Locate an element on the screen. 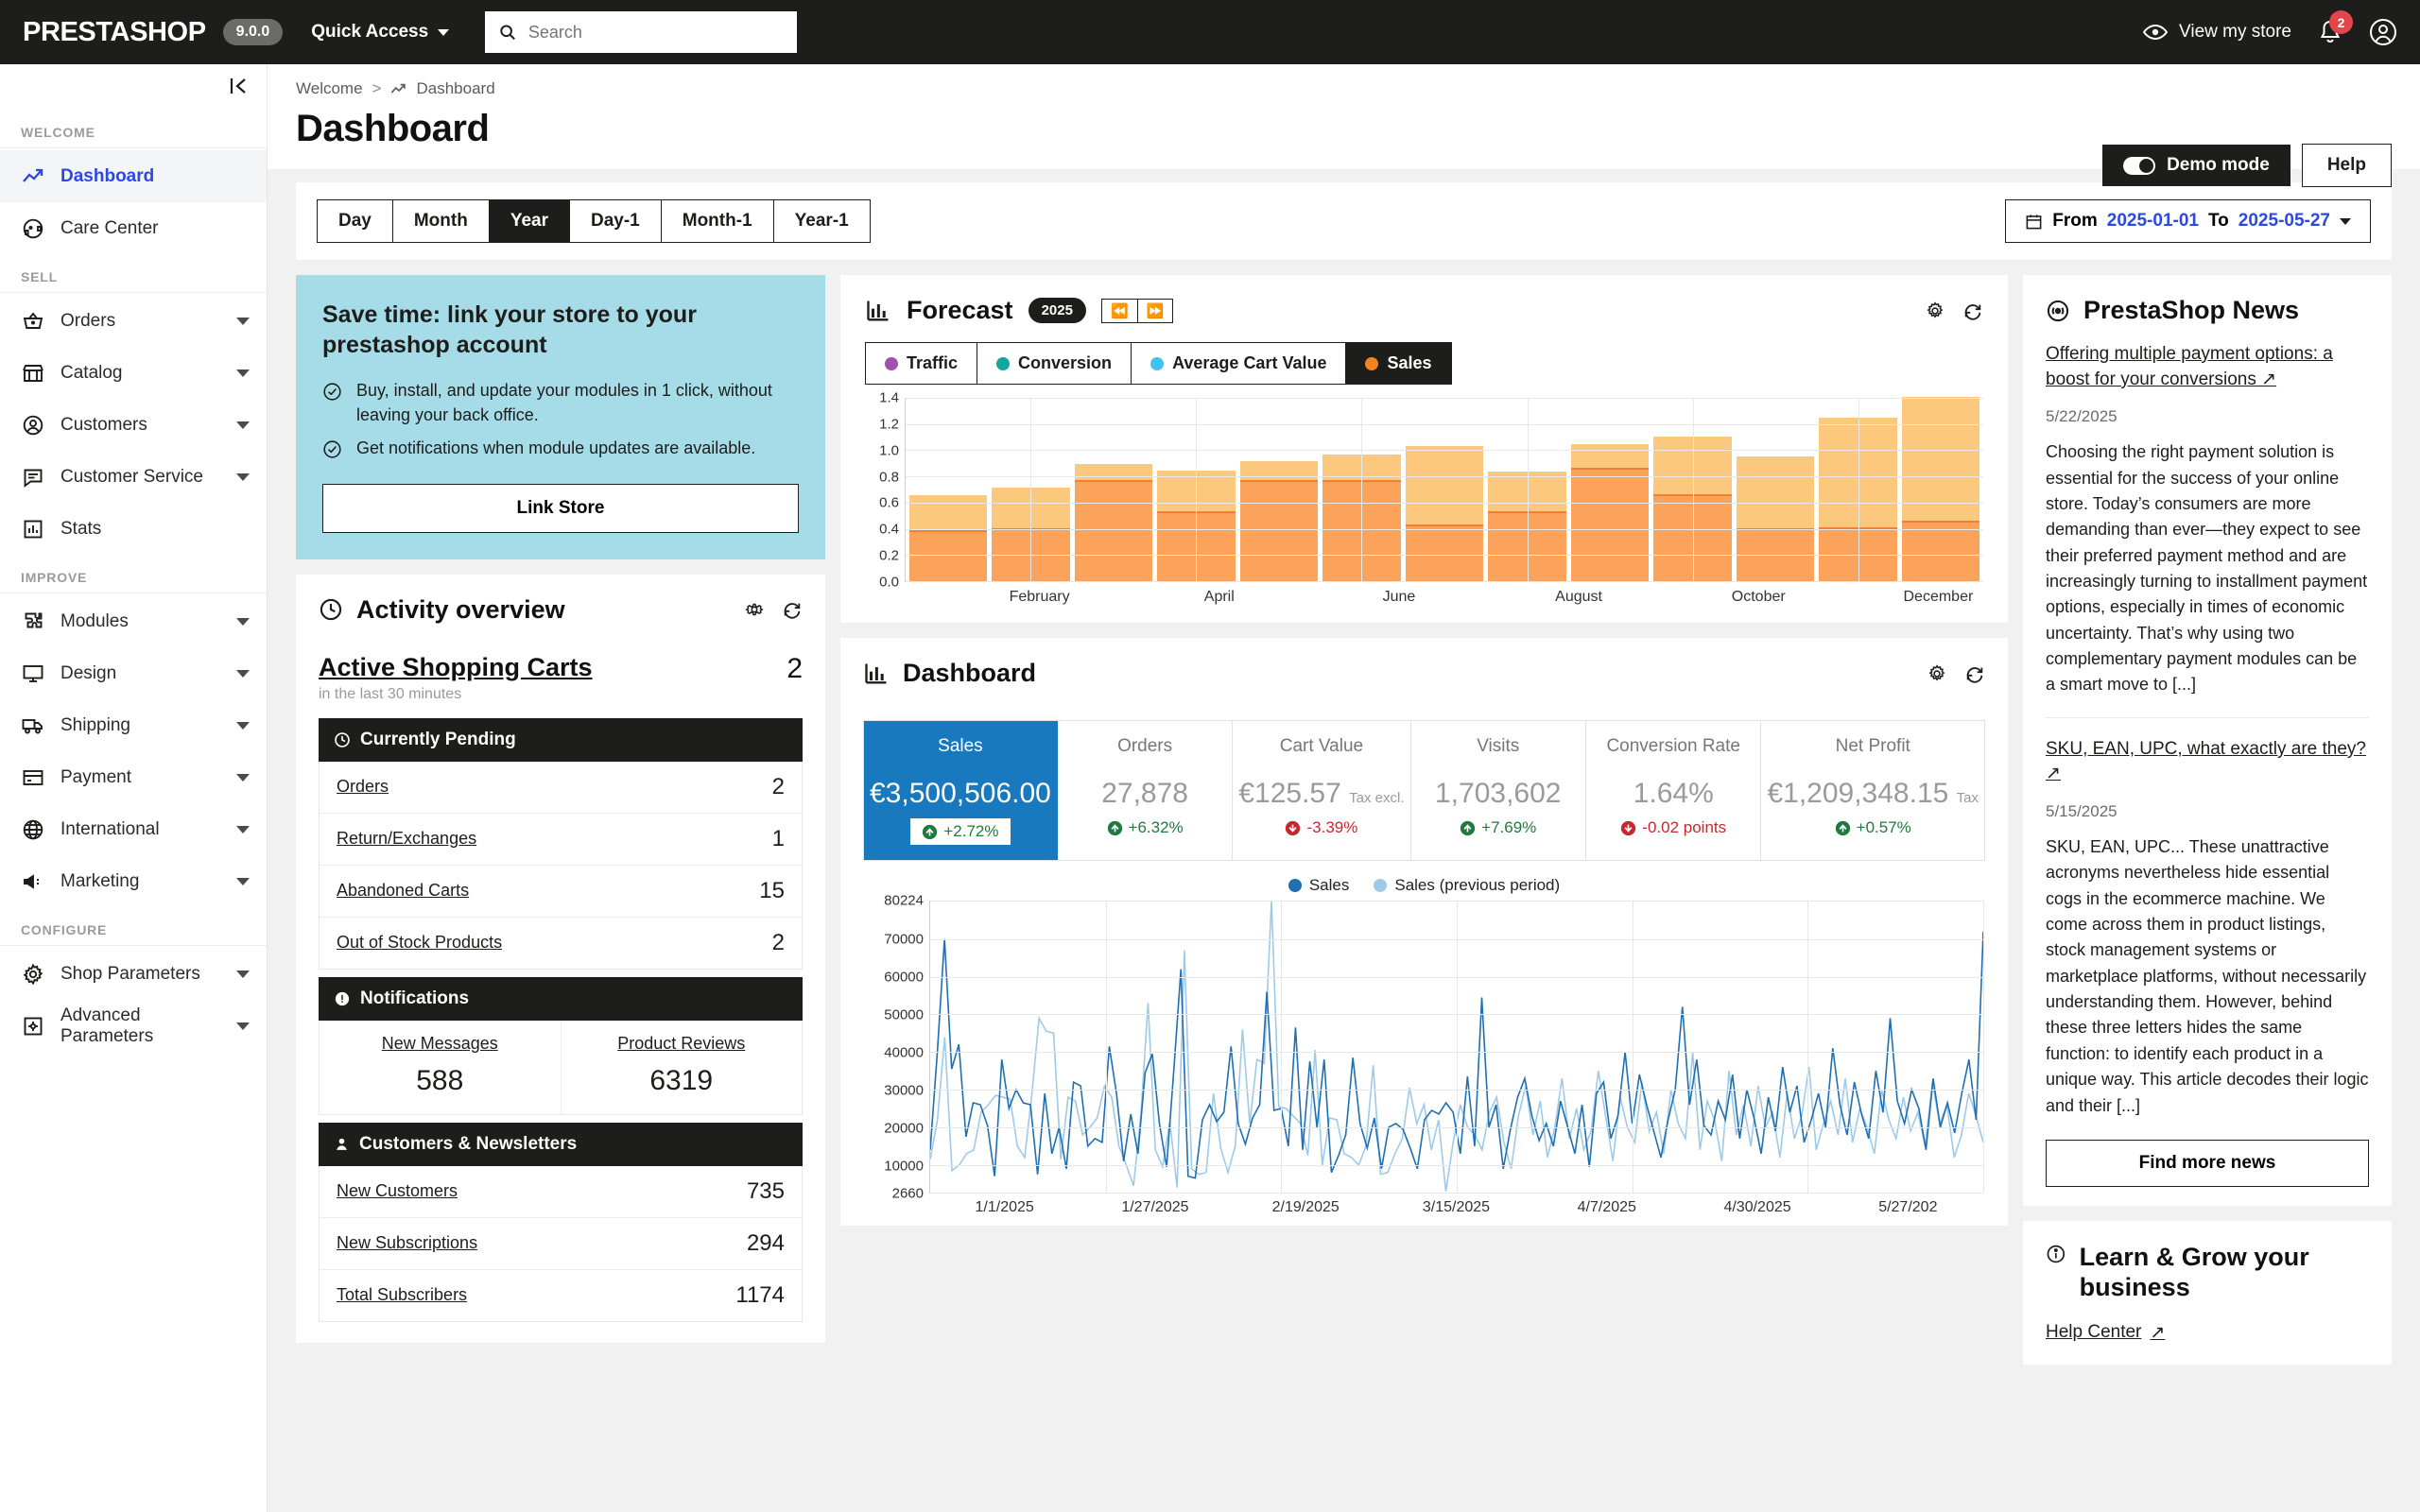 This screenshot has height=1512, width=2420. legend-label: Sales is located at coordinates (1329, 885).